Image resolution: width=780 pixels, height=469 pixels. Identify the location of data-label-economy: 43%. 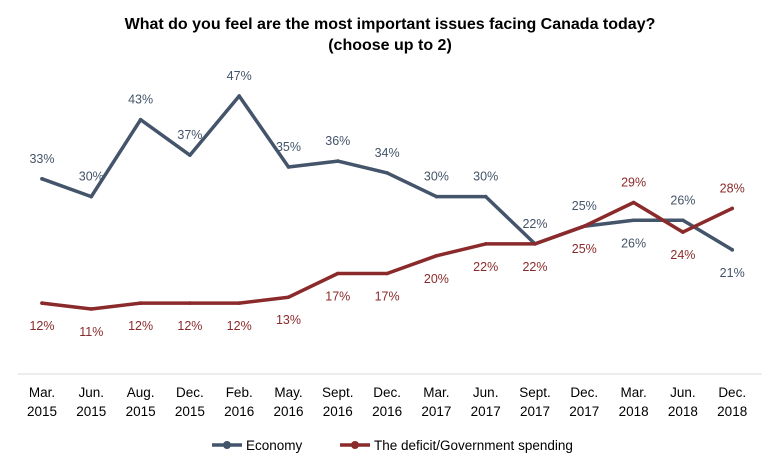
(140, 100).